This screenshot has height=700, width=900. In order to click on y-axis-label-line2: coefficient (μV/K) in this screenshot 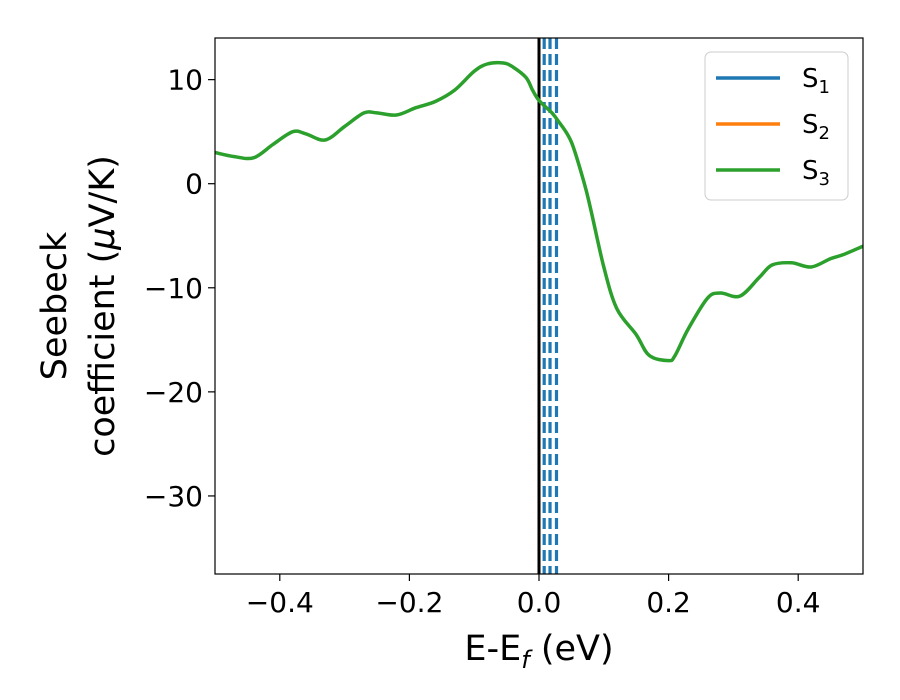, I will do `click(103, 306)`.